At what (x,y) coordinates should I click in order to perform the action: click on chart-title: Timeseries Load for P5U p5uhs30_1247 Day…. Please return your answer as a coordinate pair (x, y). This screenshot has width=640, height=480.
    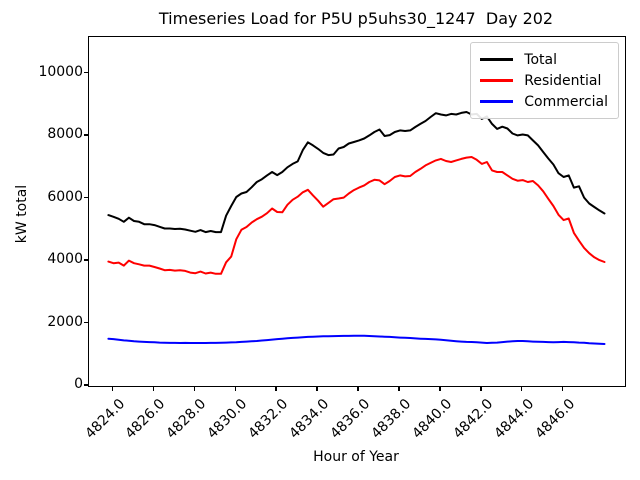
    Looking at the image, I should click on (356, 18).